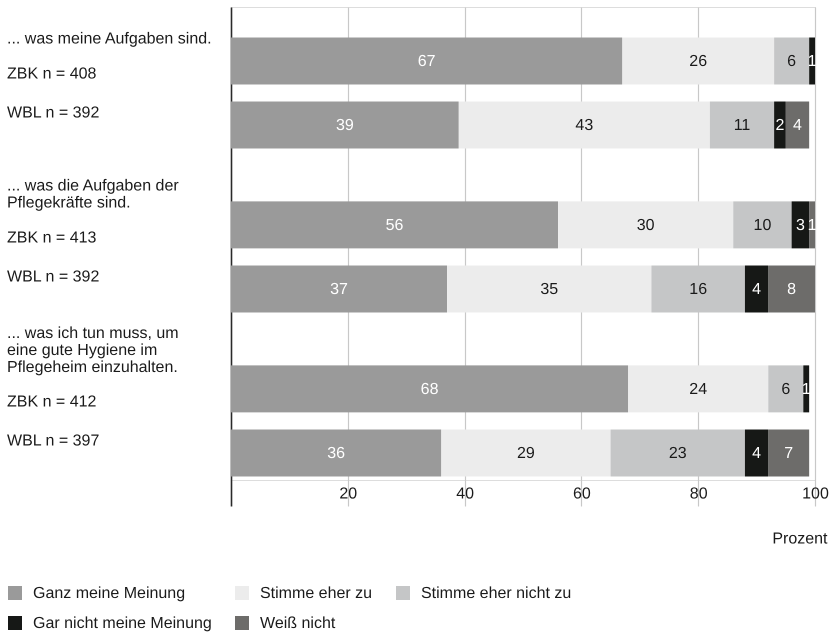 The height and width of the screenshot is (639, 831). What do you see at coordinates (584, 125) in the screenshot?
I see `data-label: 43` at bounding box center [584, 125].